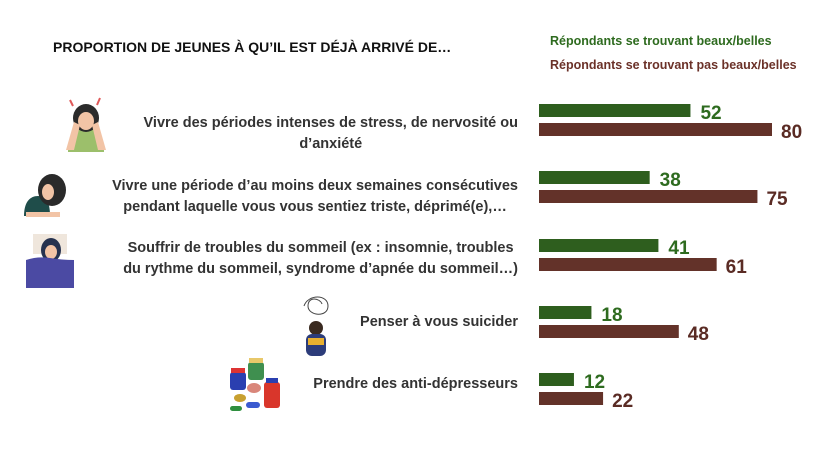  I want to click on sad-person-icon, so click(45, 195).